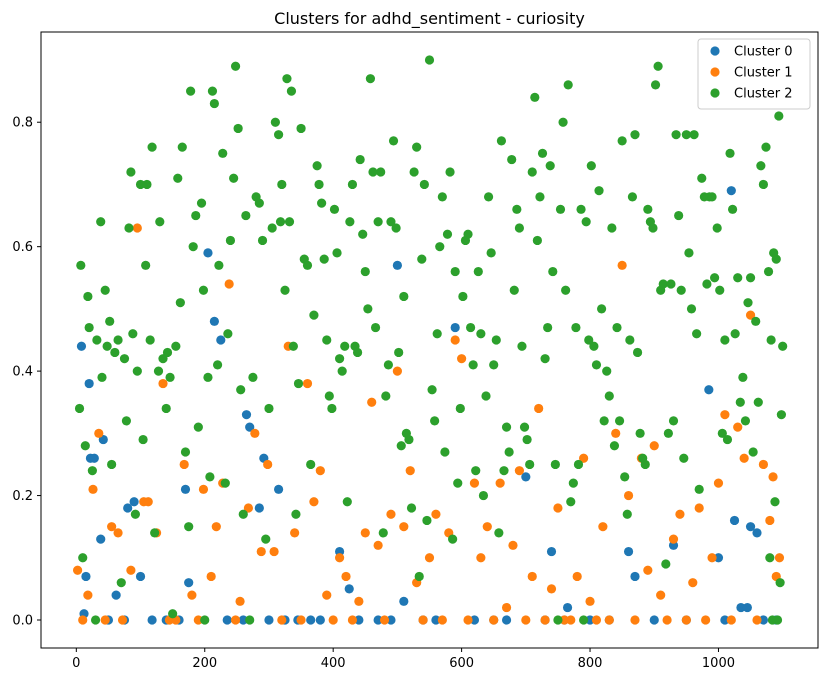 The image size is (826, 686). What do you see at coordinates (204, 663) in the screenshot?
I see `x-tick-label: 200` at bounding box center [204, 663].